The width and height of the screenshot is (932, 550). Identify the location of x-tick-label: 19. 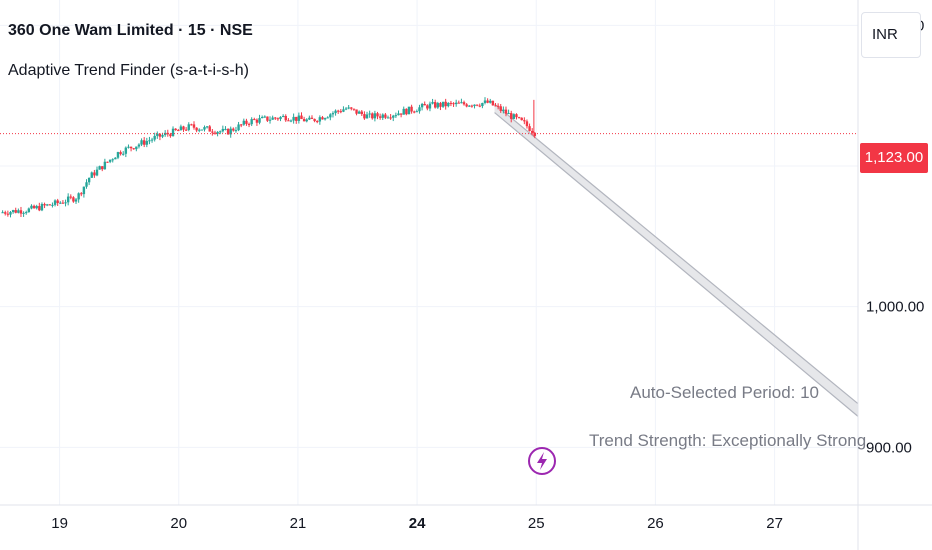
(59, 523).